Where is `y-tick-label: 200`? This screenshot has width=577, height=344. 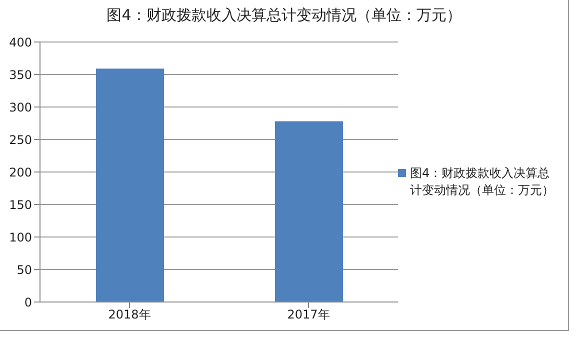
y-tick-label: 200 is located at coordinates (20, 172).